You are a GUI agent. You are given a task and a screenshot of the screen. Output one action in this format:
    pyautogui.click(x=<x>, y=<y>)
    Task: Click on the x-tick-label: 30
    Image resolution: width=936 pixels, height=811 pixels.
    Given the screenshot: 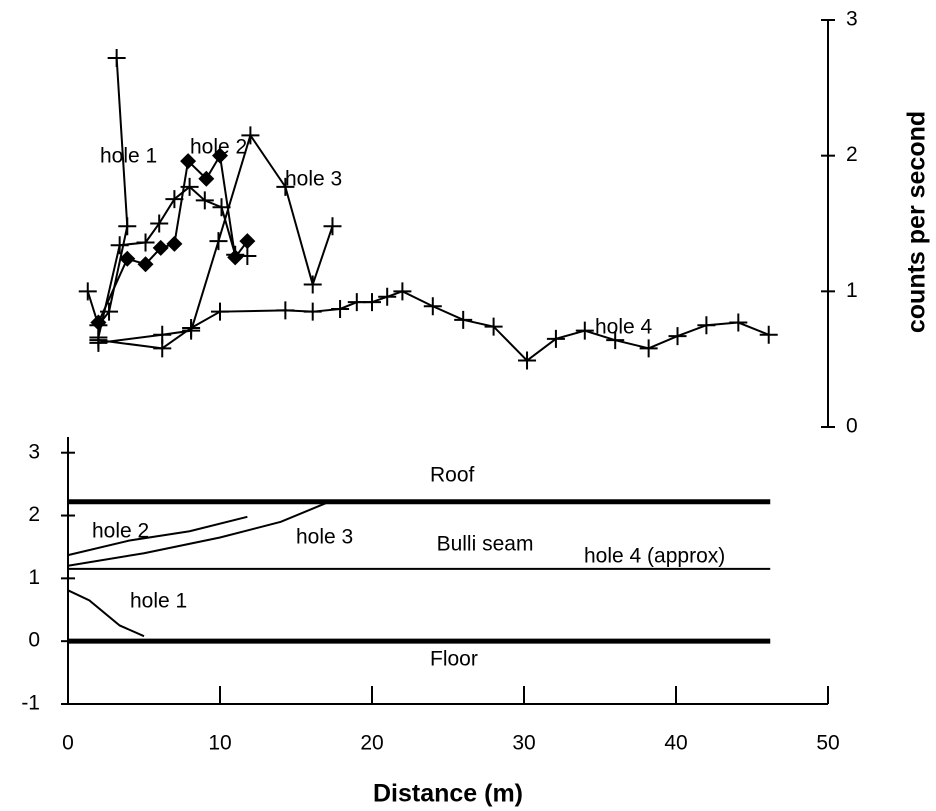 What is the action you would take?
    pyautogui.click(x=523, y=743)
    